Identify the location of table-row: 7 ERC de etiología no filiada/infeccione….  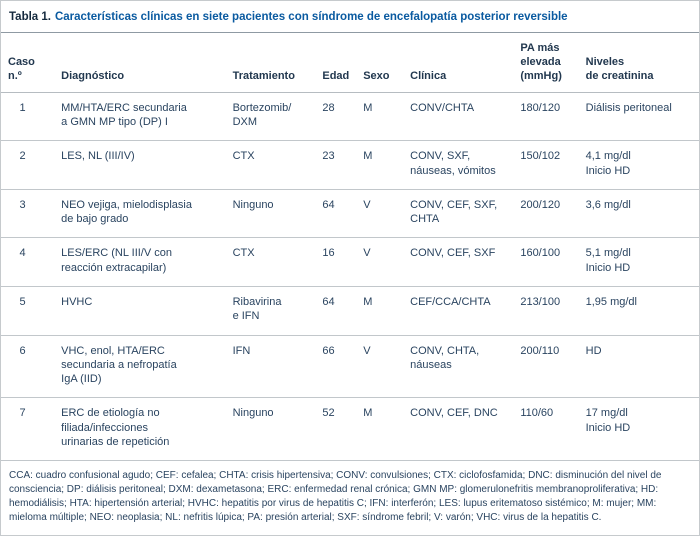
(350, 429).